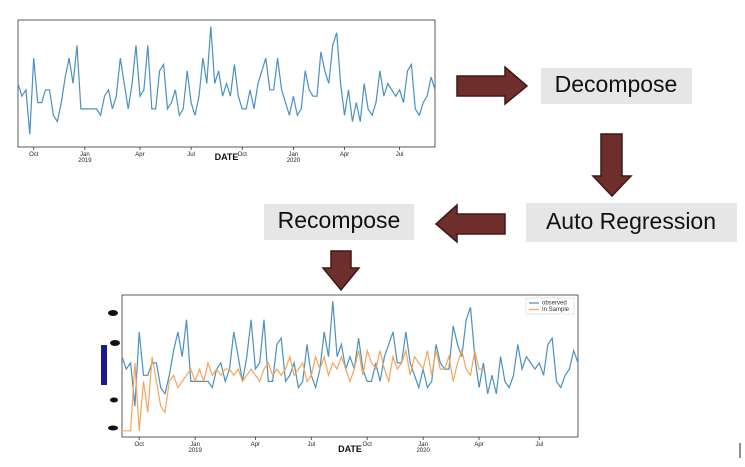 The width and height of the screenshot is (745, 467). I want to click on node-label: Decompose, so click(616, 84).